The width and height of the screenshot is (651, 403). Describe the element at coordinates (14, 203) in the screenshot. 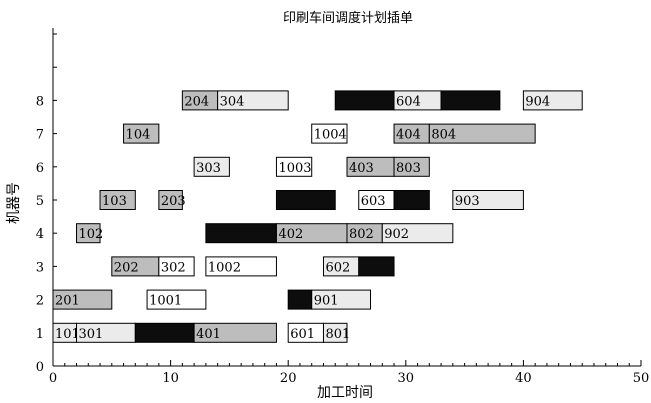

I see `y-axis-label: 机器号` at that location.